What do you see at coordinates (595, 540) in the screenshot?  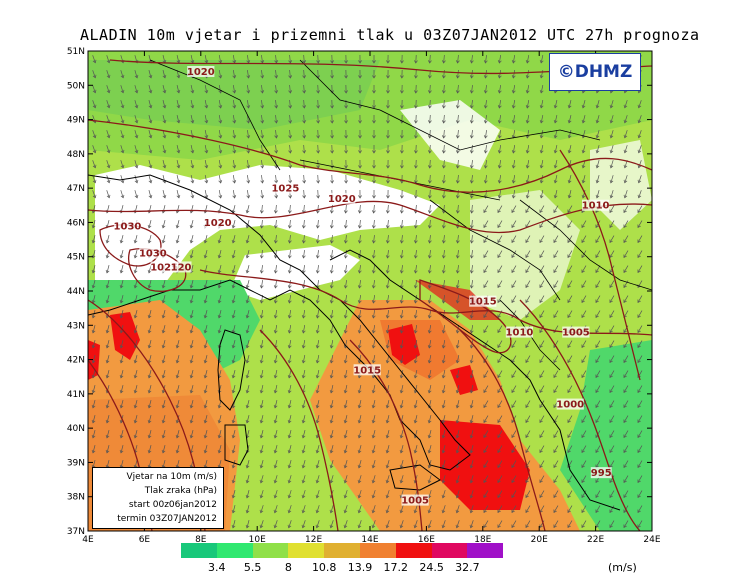 I see `lon-label: 22E` at bounding box center [595, 540].